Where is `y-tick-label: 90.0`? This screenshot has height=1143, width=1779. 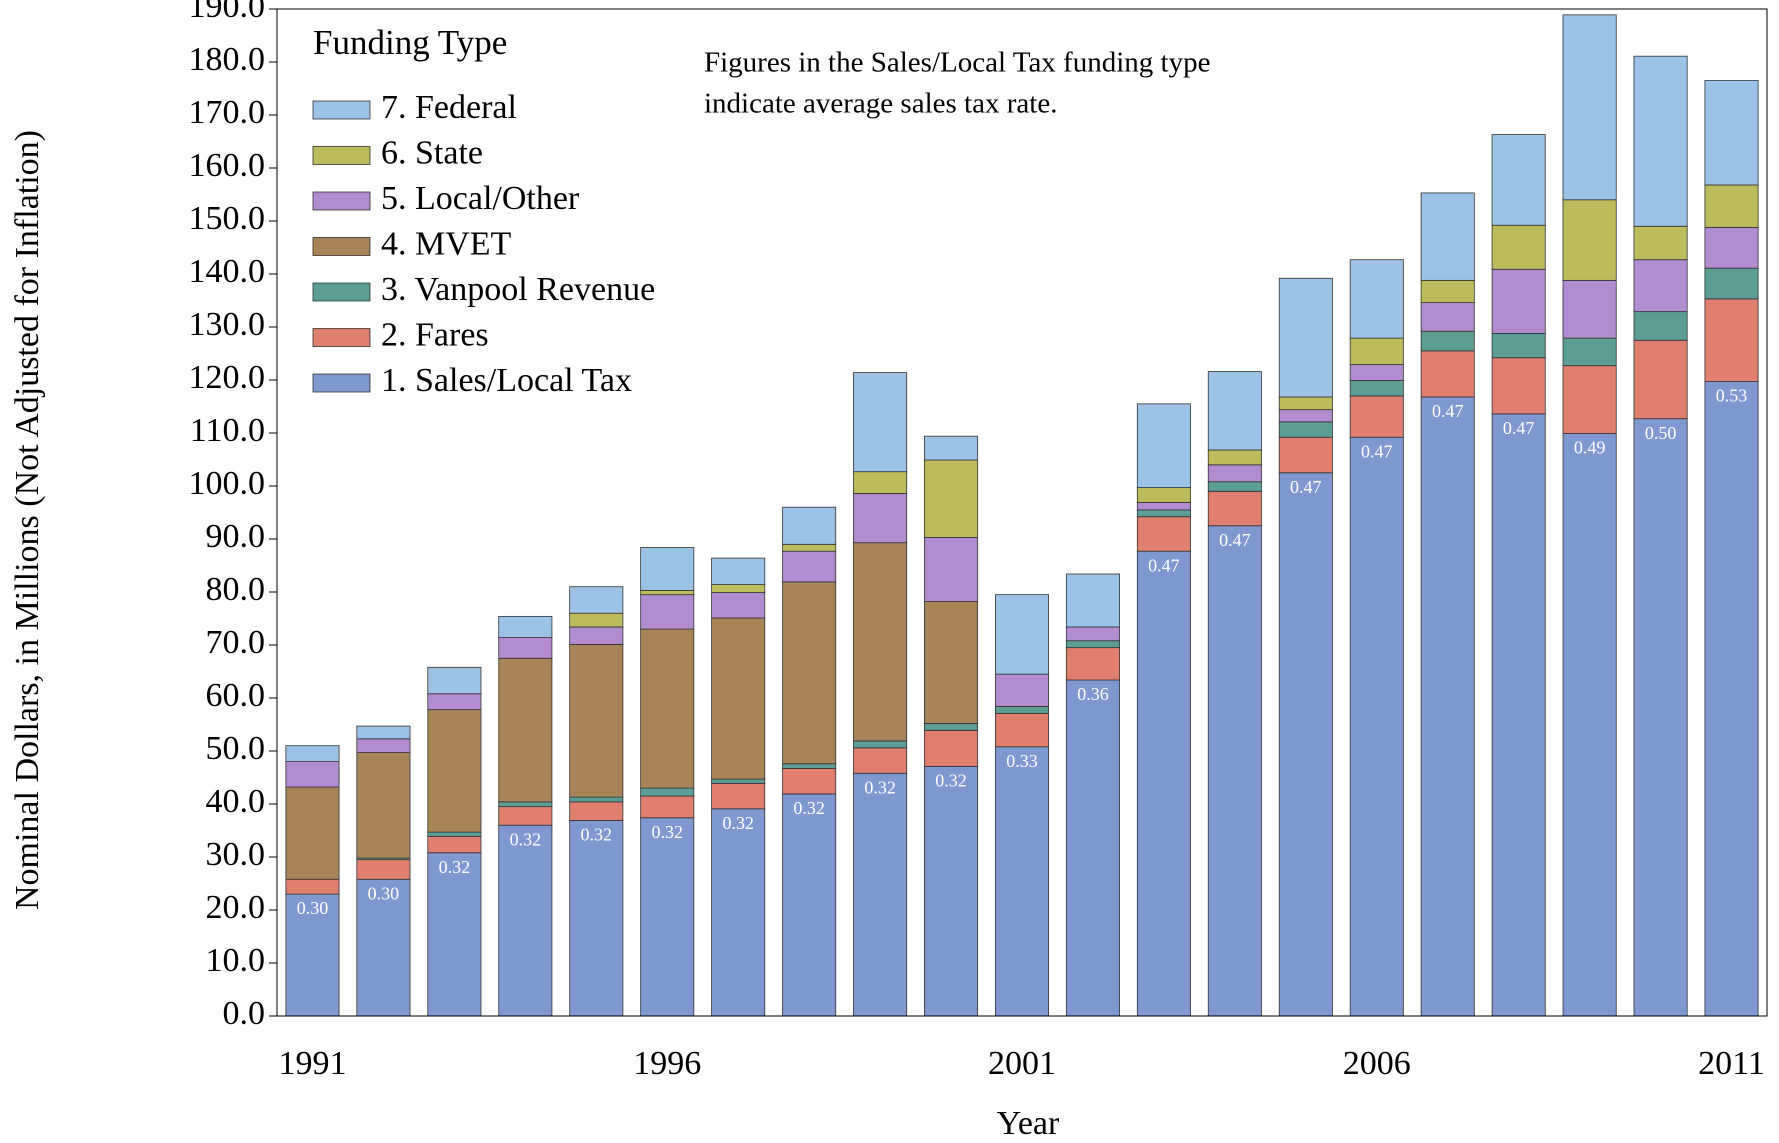 y-tick-label: 90.0 is located at coordinates (236, 536).